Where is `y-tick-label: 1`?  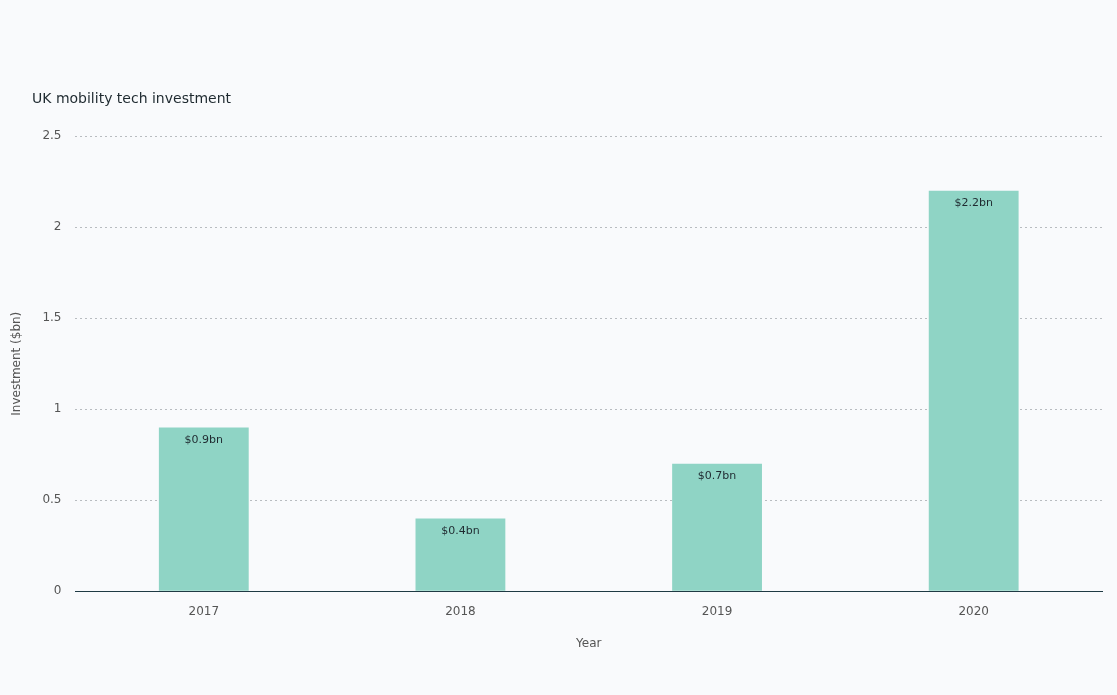
y-tick-label: 1 is located at coordinates (57, 408).